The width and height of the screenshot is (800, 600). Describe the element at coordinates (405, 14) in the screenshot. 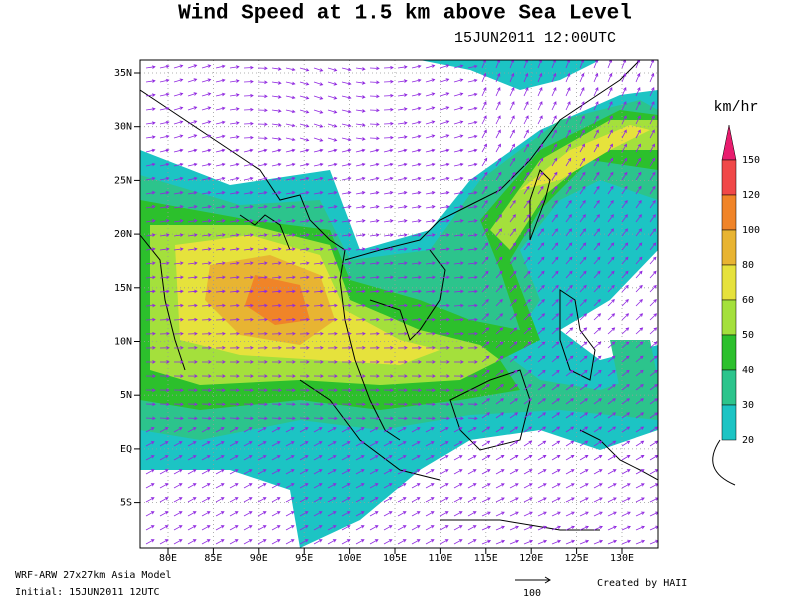

I see `title: Wind Speed at 1.5 km above Sea Level` at that location.